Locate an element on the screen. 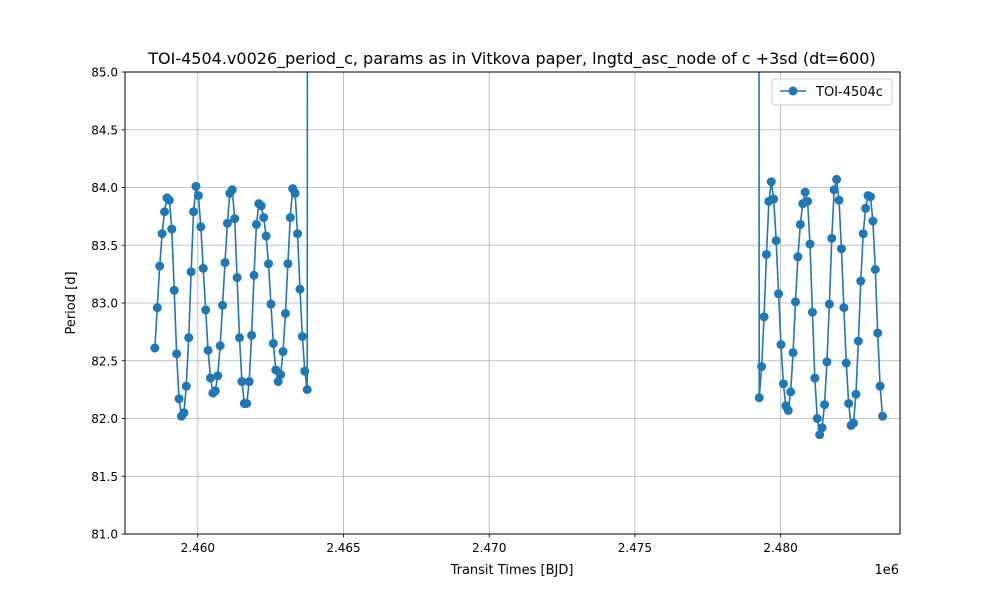 The image size is (1000, 600). x-axis-offset-label: 1e6 is located at coordinates (886, 570).